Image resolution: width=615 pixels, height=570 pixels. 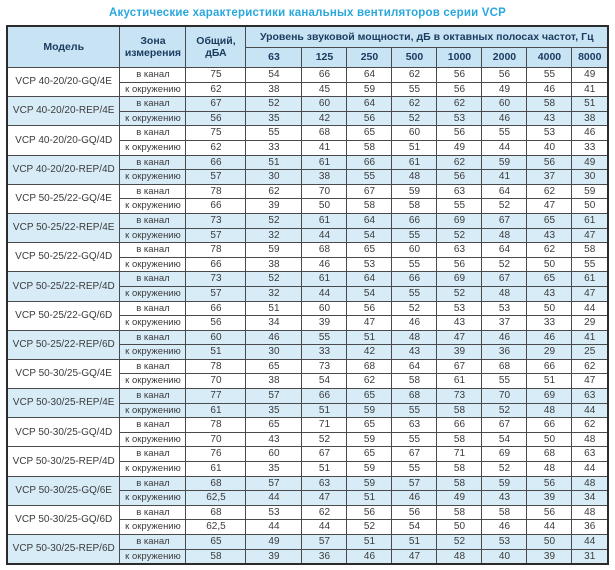 What do you see at coordinates (369, 264) in the screenshot?
I see `level-cell-250hz: 53` at bounding box center [369, 264].